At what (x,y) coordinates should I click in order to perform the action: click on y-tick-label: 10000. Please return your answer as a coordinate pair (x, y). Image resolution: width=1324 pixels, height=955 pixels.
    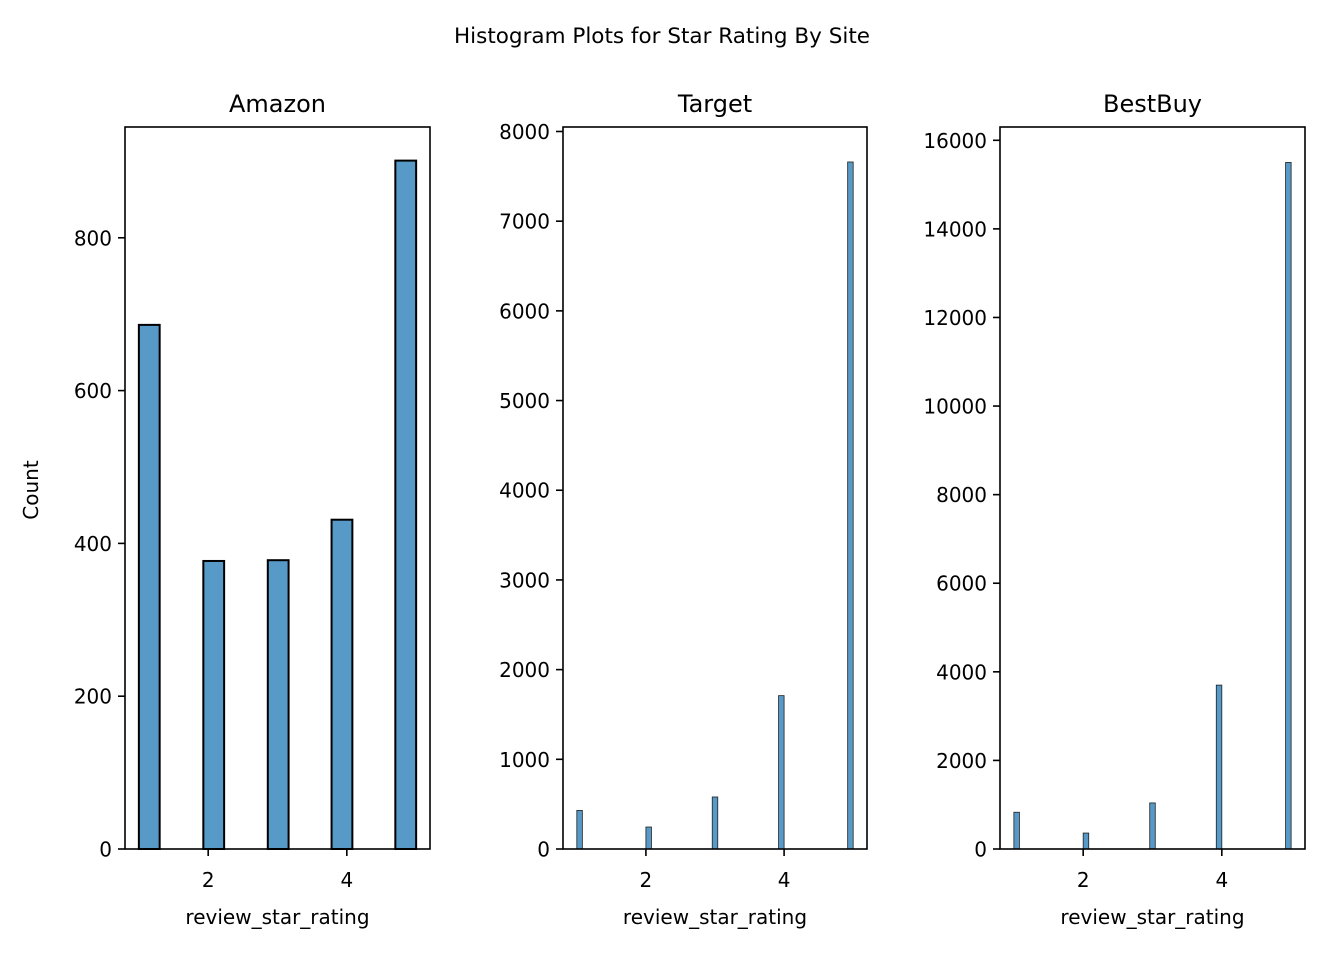
    Looking at the image, I should click on (955, 407).